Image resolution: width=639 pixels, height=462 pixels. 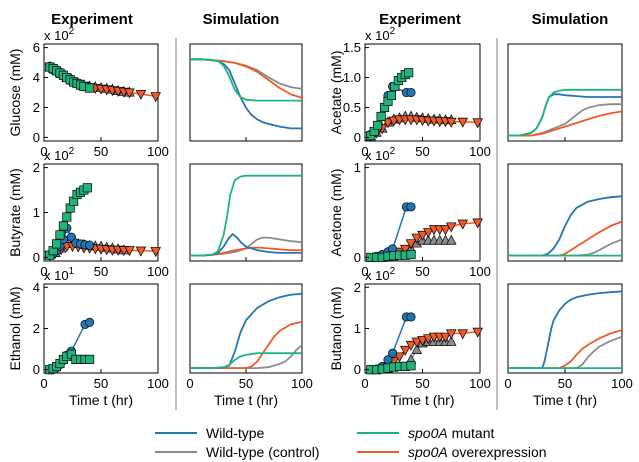 What do you see at coordinates (357, 328) in the screenshot?
I see `y-tick-label: 1` at bounding box center [357, 328].